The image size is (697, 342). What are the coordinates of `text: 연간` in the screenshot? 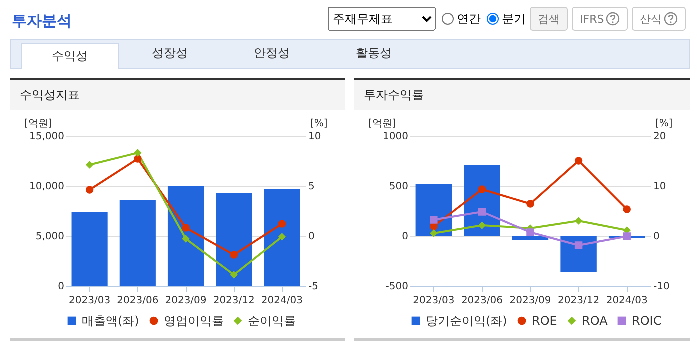 It's located at (468, 19).